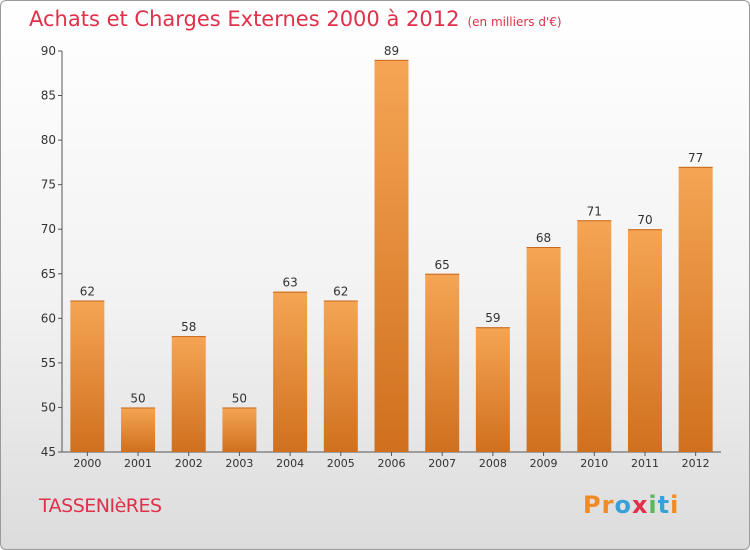  What do you see at coordinates (594, 463) in the screenshot?
I see `x-tick-label: 2010` at bounding box center [594, 463].